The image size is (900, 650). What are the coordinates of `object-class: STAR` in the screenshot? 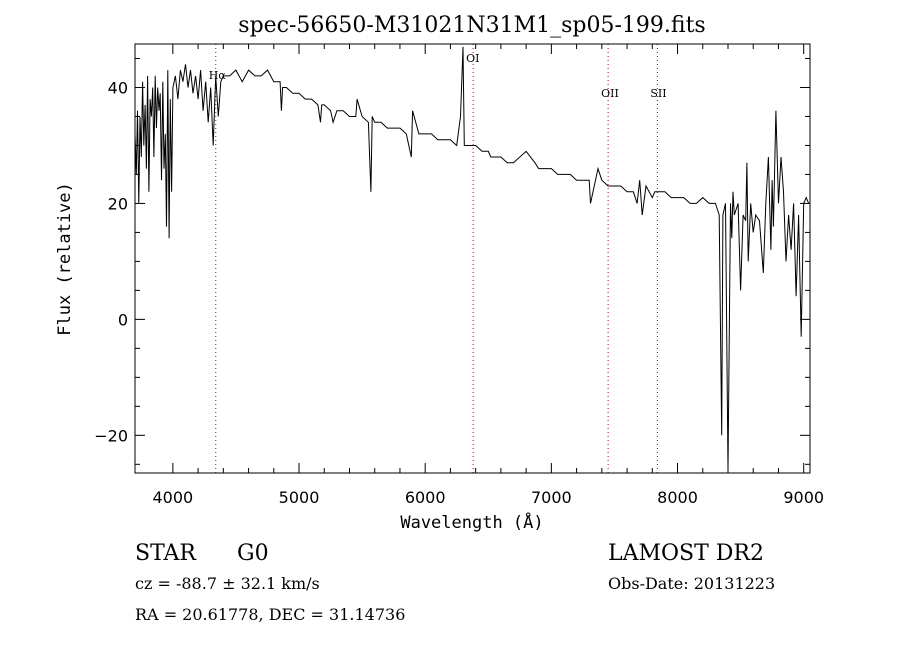 It's located at (166, 553).